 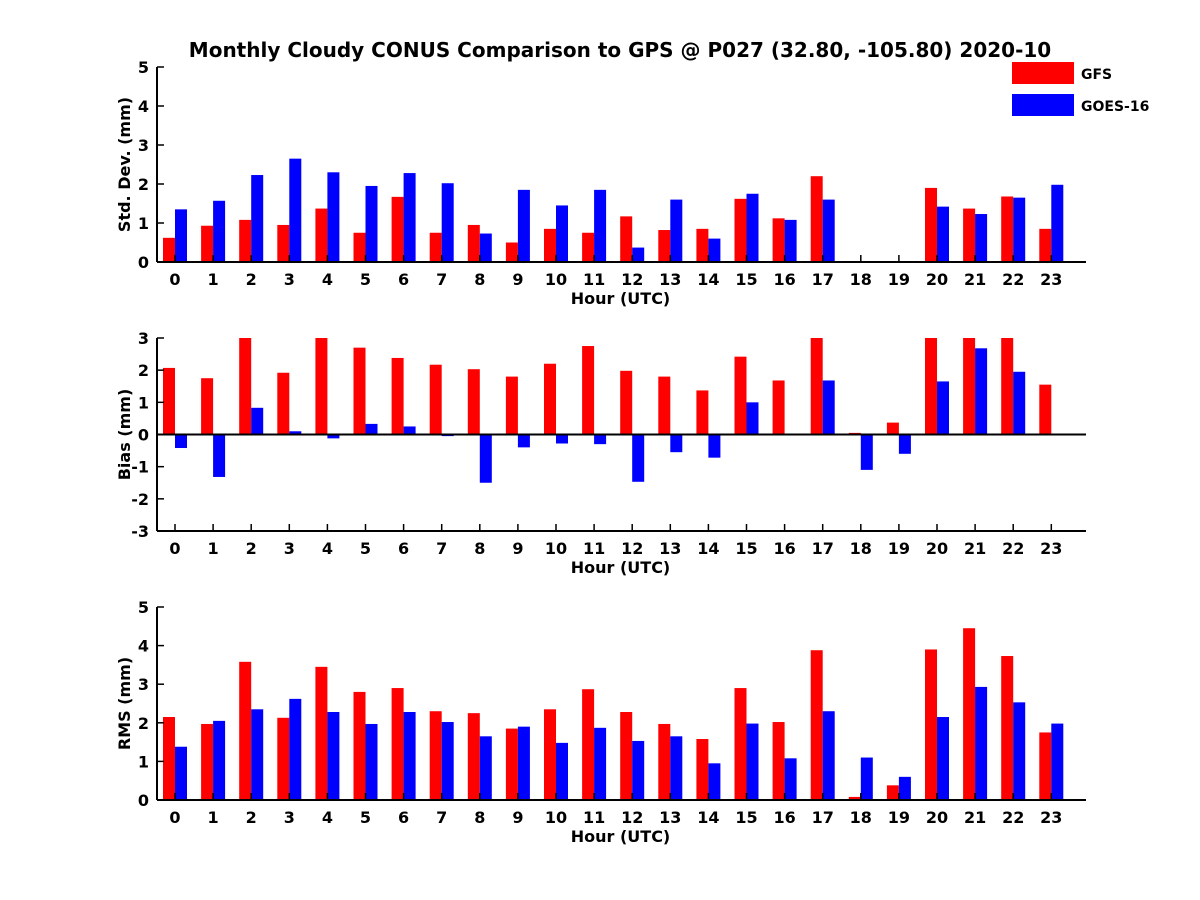 I want to click on x-tick-label: 9, so click(x=517, y=279).